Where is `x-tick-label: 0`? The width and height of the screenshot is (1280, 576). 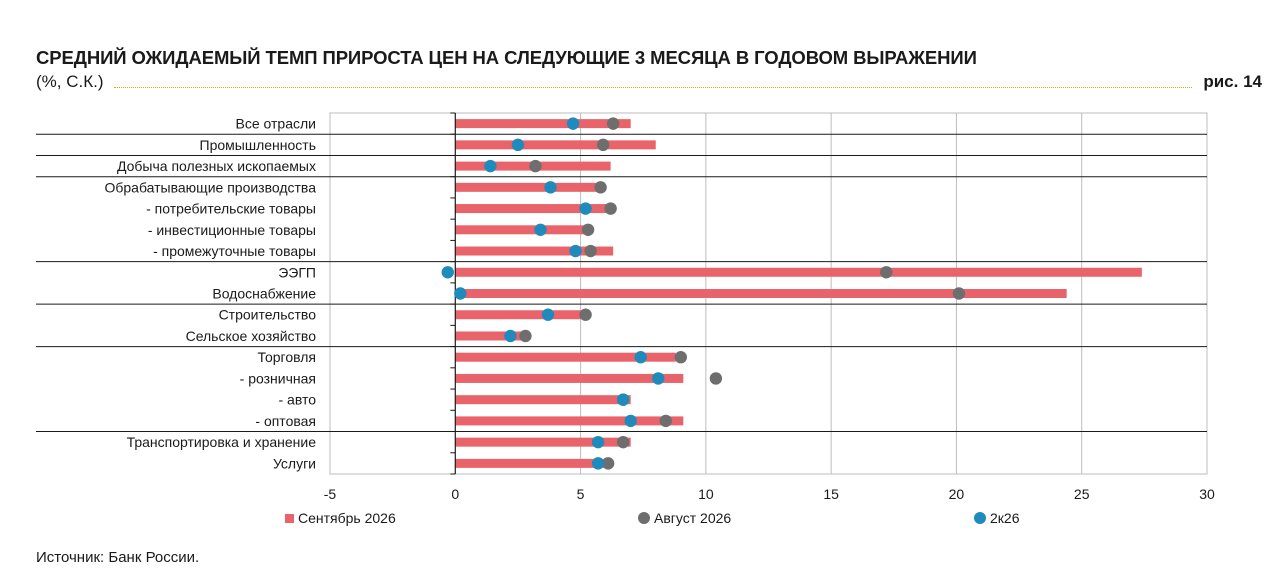 x-tick-label: 0 is located at coordinates (455, 494).